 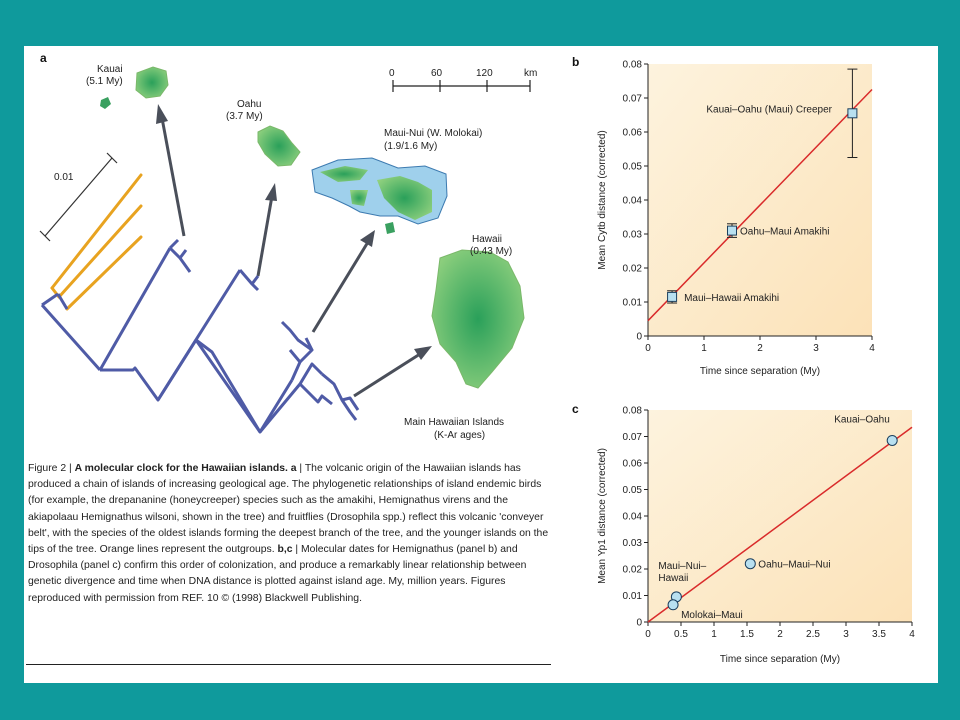 I want to click on kauai-age: (5.1 My), so click(x=104, y=81).